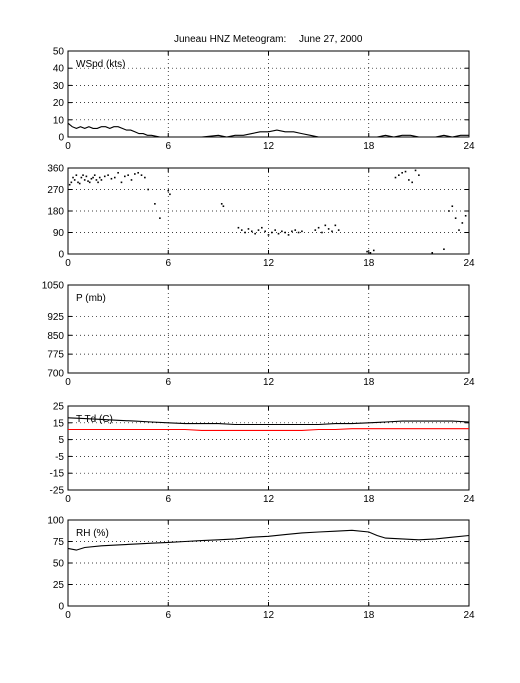  Describe the element at coordinates (61, 255) in the screenshot. I see `y-tick-label: 0` at that location.